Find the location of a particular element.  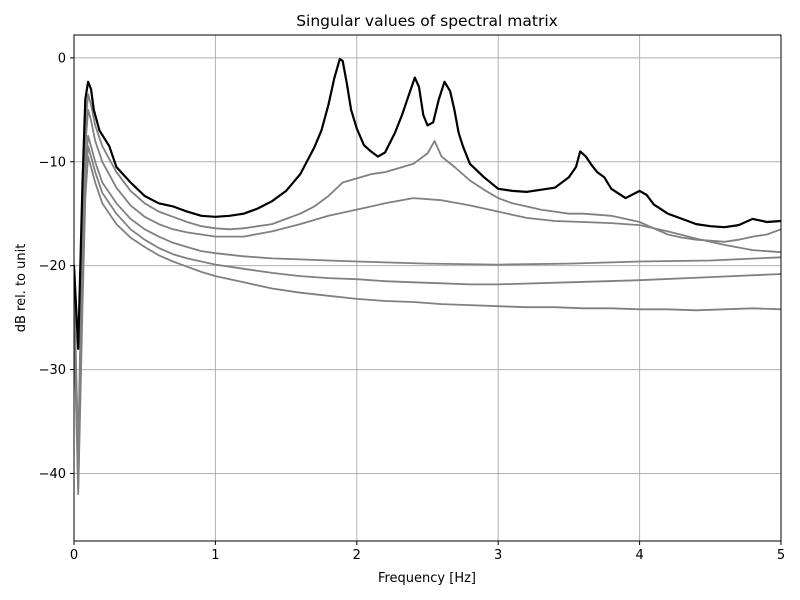

y-tick-label: −20 is located at coordinates (52, 266).